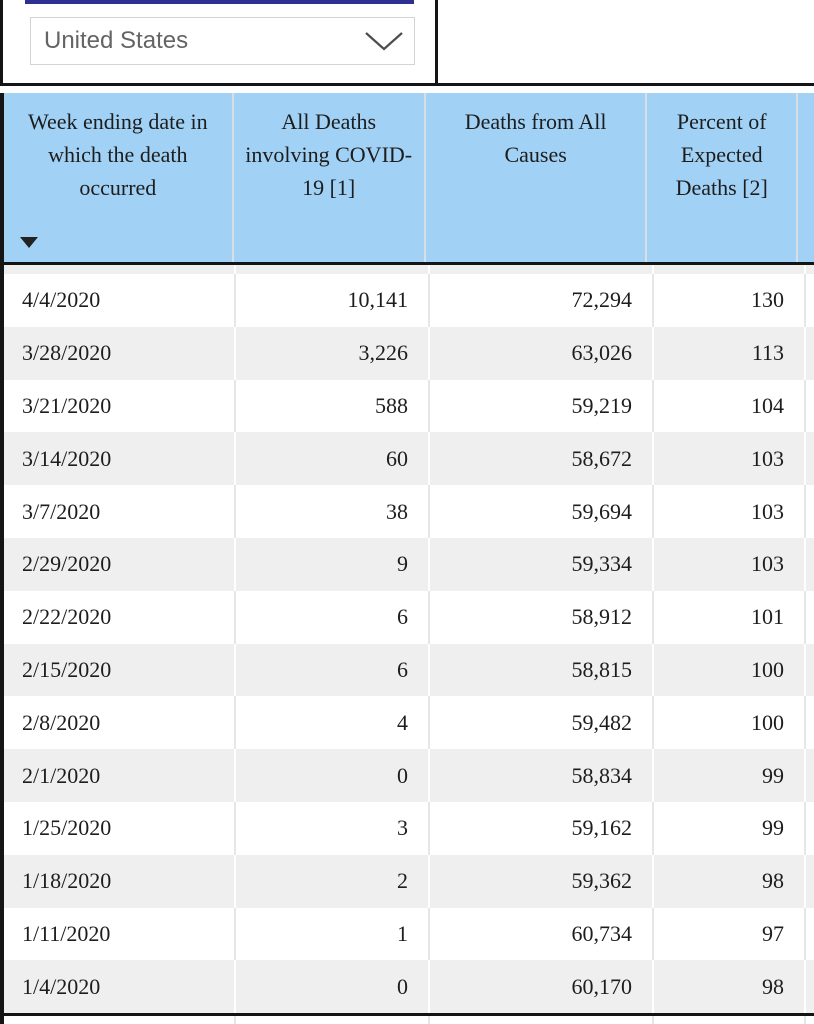 Image resolution: width=814 pixels, height=1024 pixels. I want to click on table-cell: 1/18/2020, so click(120, 881).